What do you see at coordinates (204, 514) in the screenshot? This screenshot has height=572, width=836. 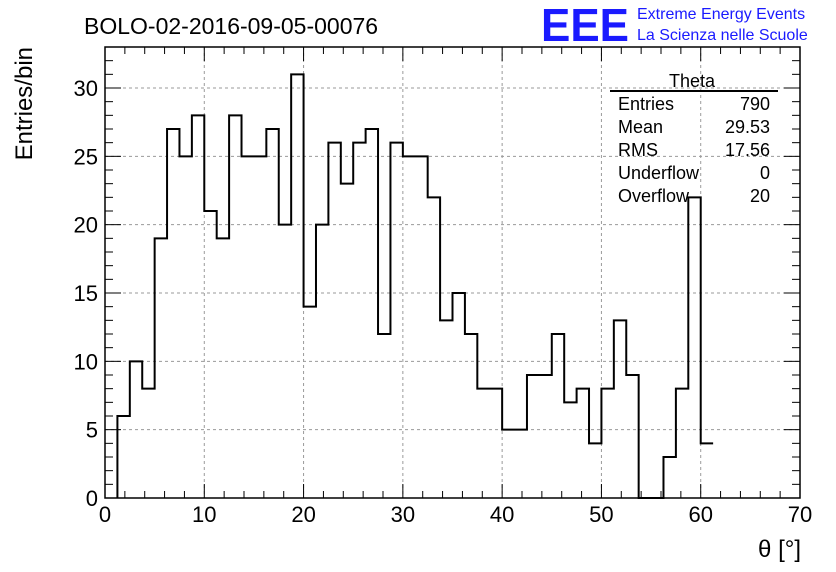 I see `x-tick-label: 10` at bounding box center [204, 514].